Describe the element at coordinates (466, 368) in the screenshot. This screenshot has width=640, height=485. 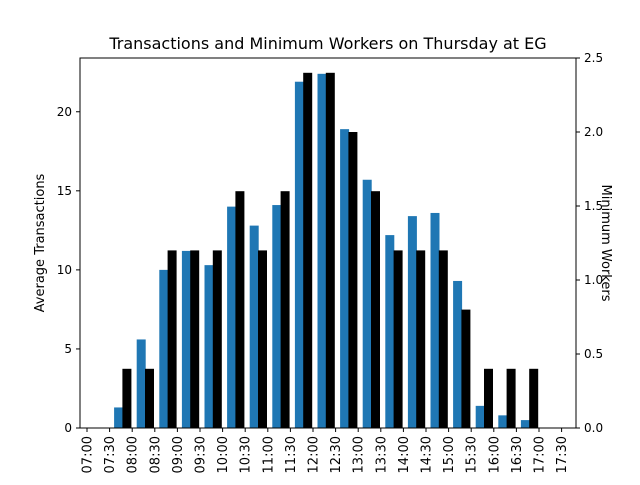
I see `bar-workers-15:00` at that location.